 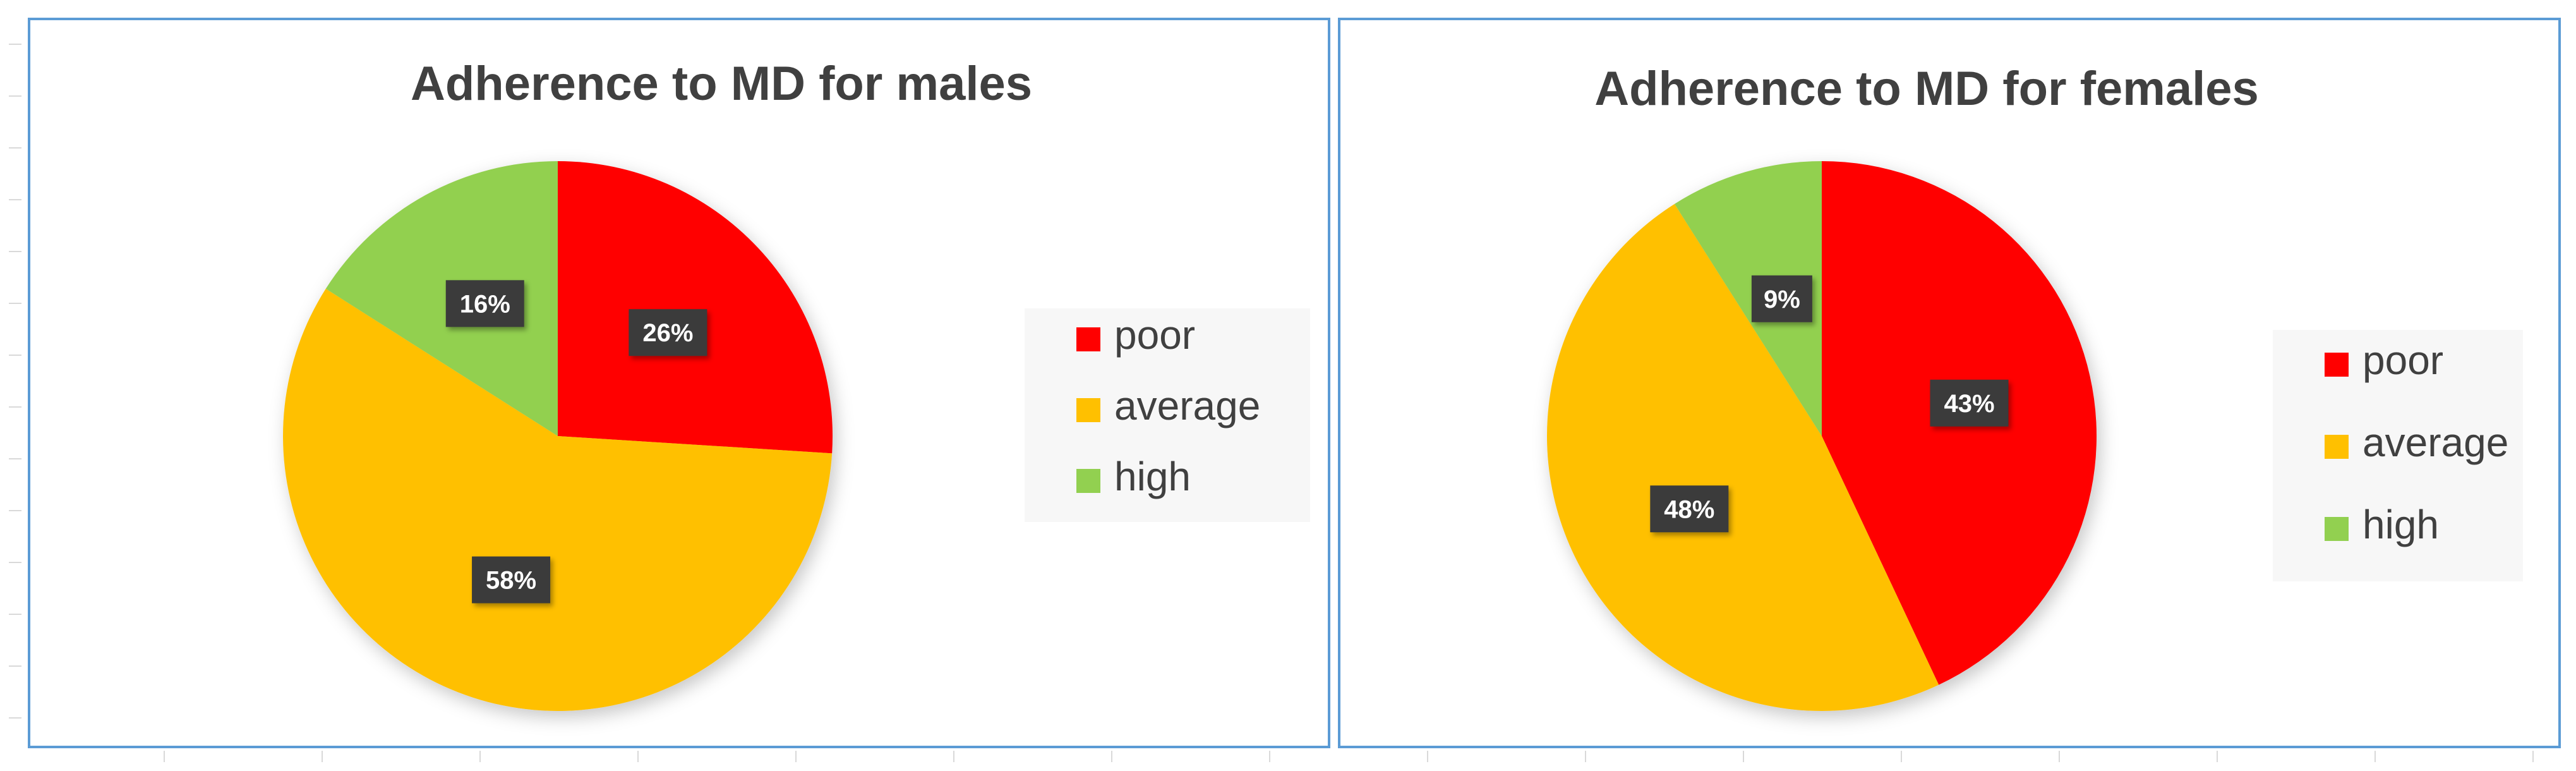 I want to click on data-label-text: 48%, so click(x=1689, y=509).